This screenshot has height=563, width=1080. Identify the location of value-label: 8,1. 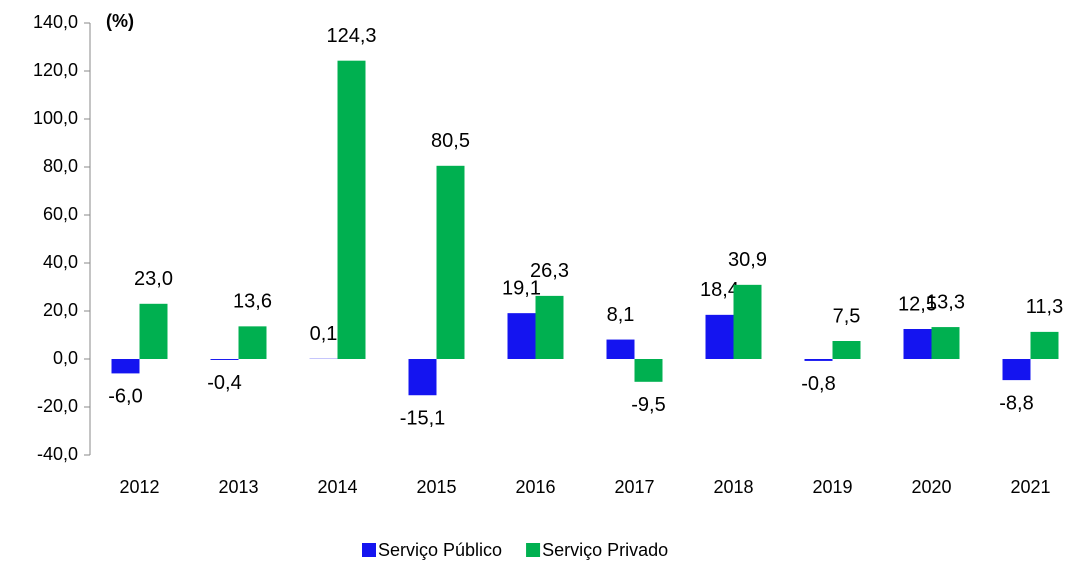
(621, 315).